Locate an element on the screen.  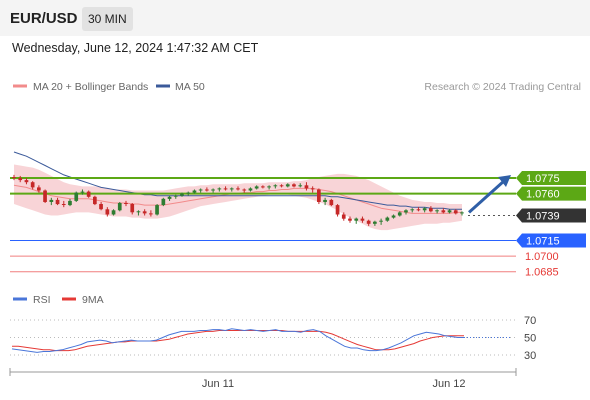
level-label-resistance: 1.0775 is located at coordinates (543, 179).